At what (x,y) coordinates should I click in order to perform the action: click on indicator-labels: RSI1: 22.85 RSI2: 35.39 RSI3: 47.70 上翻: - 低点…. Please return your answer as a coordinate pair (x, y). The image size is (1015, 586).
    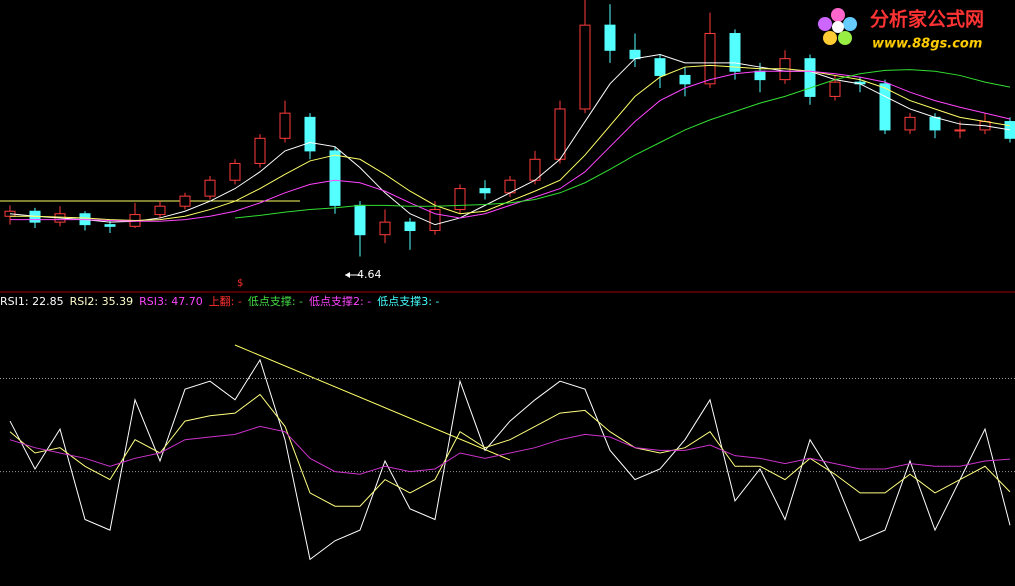
    Looking at the image, I should click on (219, 301).